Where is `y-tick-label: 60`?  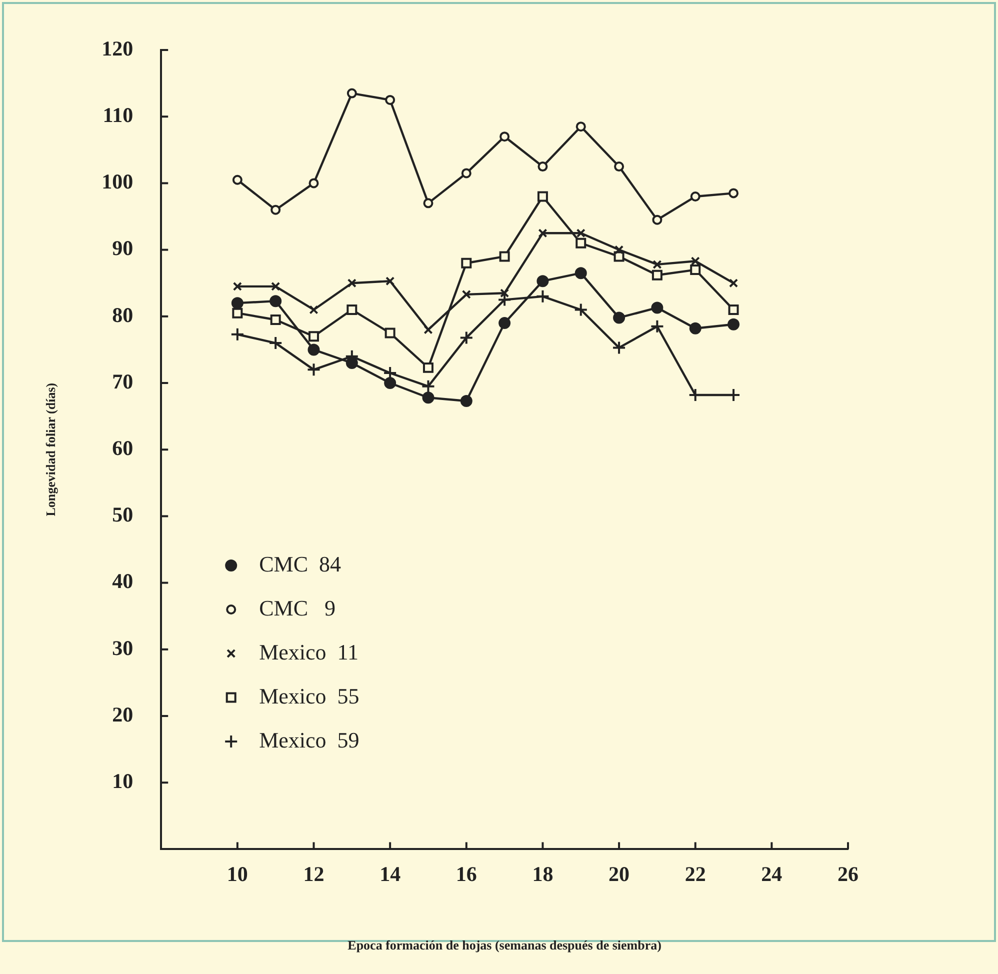 y-tick-label: 60 is located at coordinates (123, 448).